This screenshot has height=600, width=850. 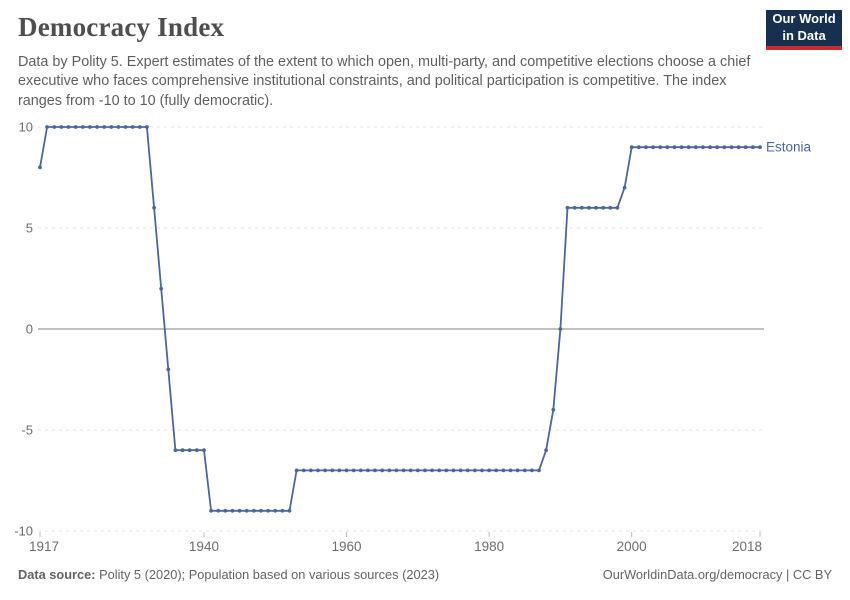 What do you see at coordinates (27, 430) in the screenshot?
I see `y-tick-label: -5` at bounding box center [27, 430].